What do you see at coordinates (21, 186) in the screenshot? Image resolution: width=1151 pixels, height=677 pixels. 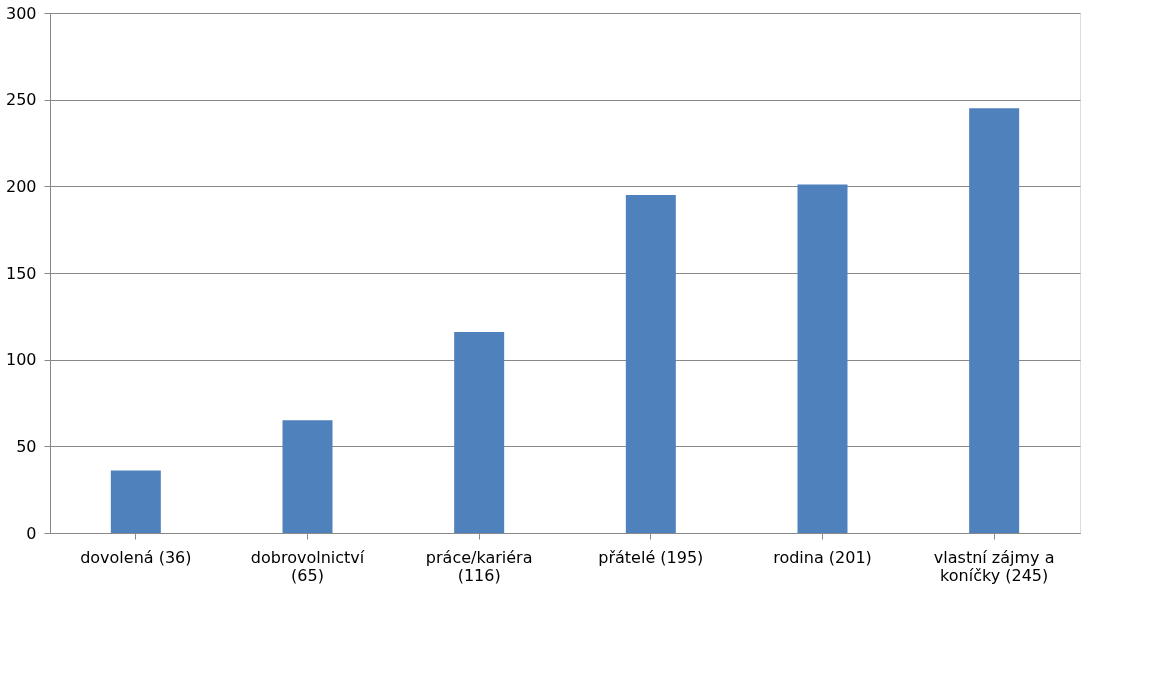 I see `y-tick-label: 200` at bounding box center [21, 186].